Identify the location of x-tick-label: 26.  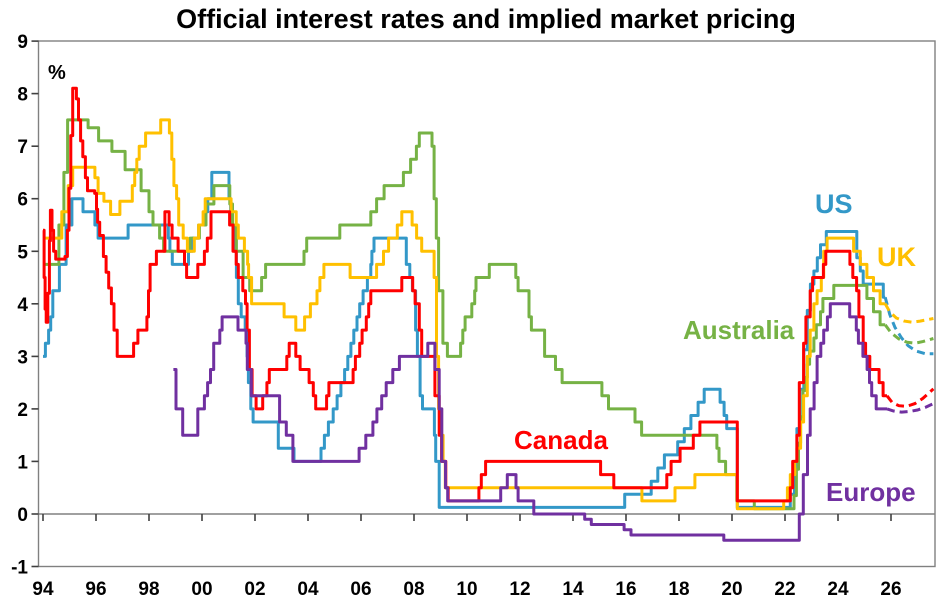
(890, 589).